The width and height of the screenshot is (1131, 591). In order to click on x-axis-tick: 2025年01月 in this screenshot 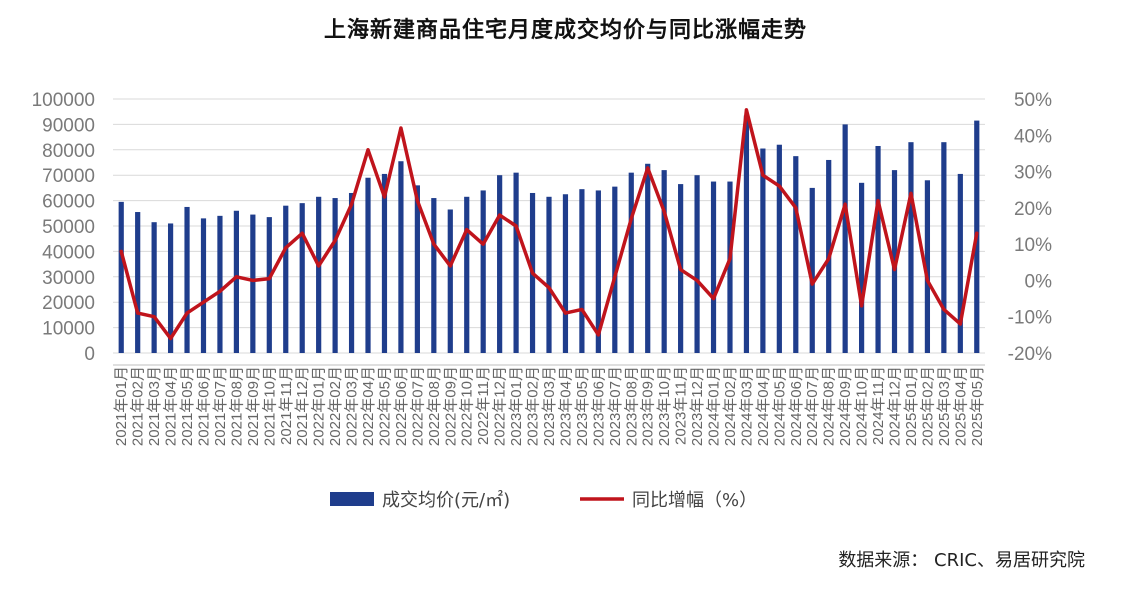, I will do `click(911, 406)`.